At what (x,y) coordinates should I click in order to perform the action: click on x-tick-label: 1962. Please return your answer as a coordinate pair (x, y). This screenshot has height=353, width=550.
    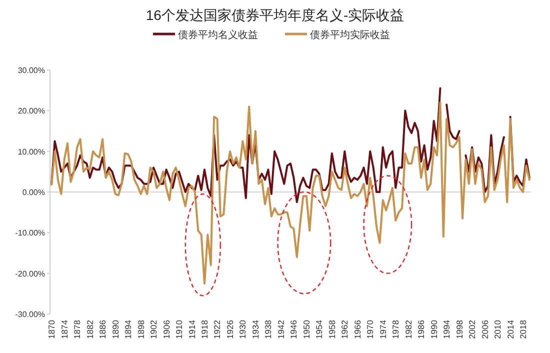
    Looking at the image, I should click on (345, 329).